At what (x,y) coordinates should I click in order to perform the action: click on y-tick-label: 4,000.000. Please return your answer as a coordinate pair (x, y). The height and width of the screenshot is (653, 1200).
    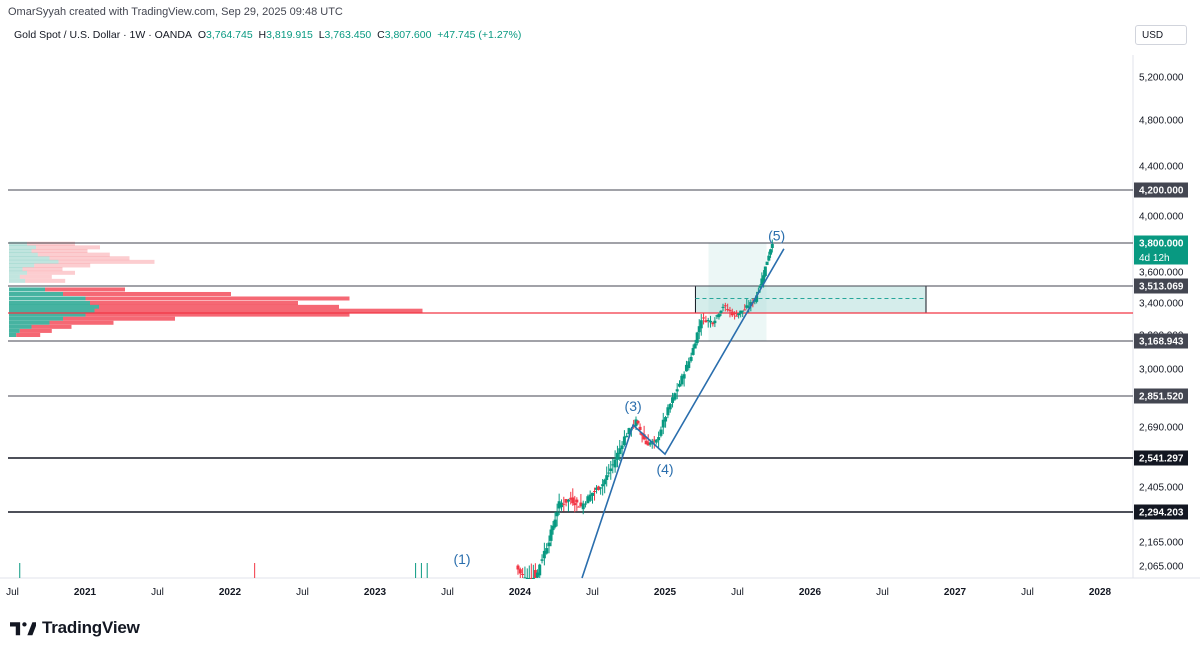
    Looking at the image, I should click on (1161, 217).